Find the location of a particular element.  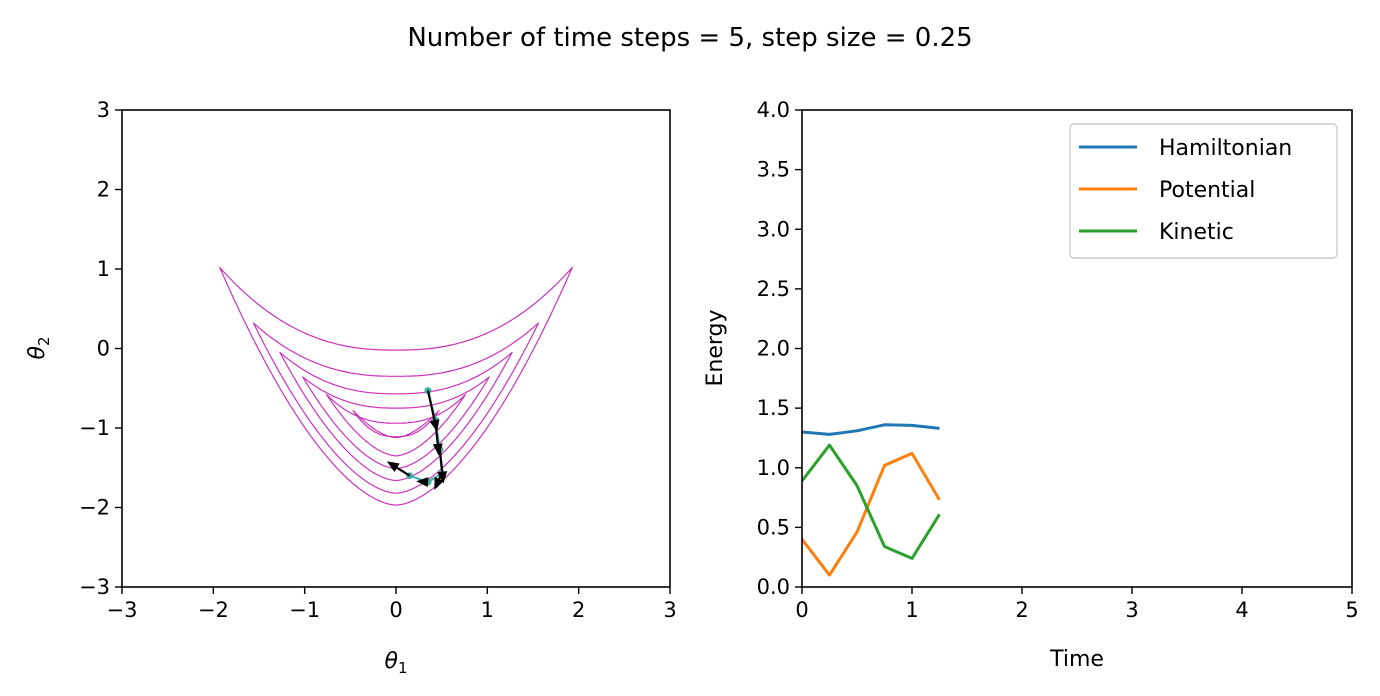

energy-lines is located at coordinates (870, 500).